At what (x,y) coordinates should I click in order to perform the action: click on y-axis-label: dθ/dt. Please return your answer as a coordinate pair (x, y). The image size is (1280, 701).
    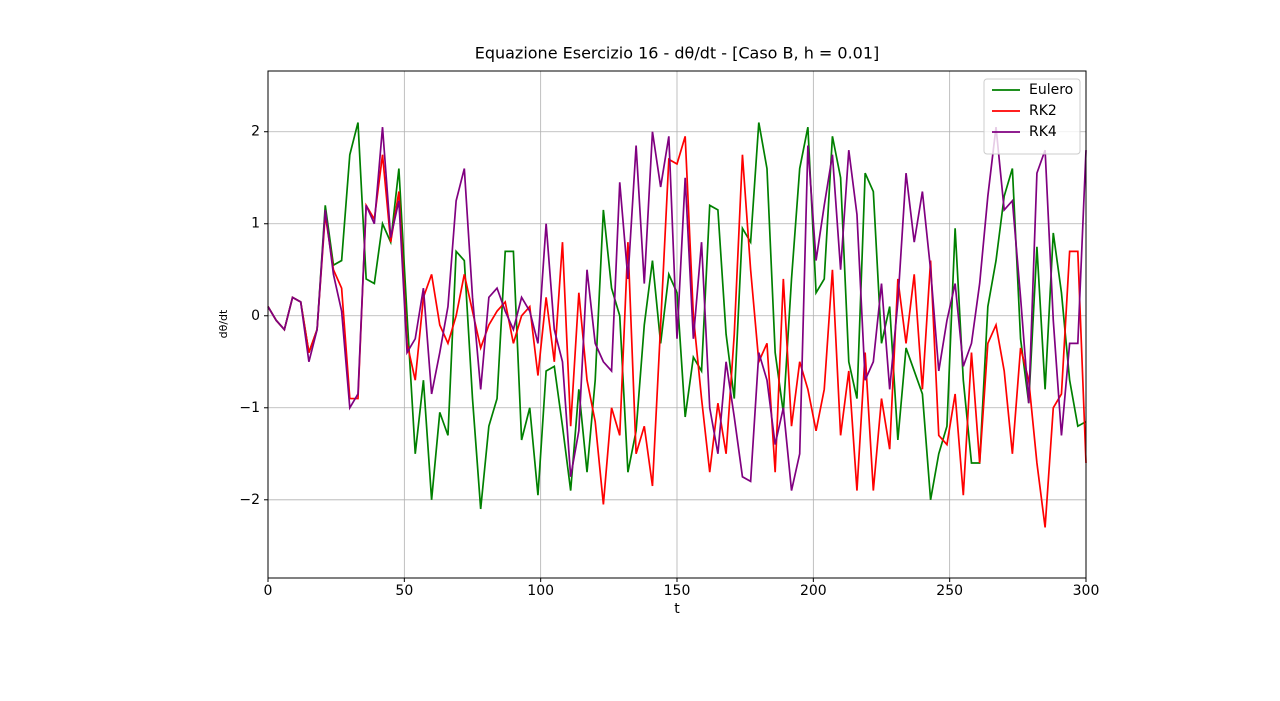
    Looking at the image, I should click on (223, 323).